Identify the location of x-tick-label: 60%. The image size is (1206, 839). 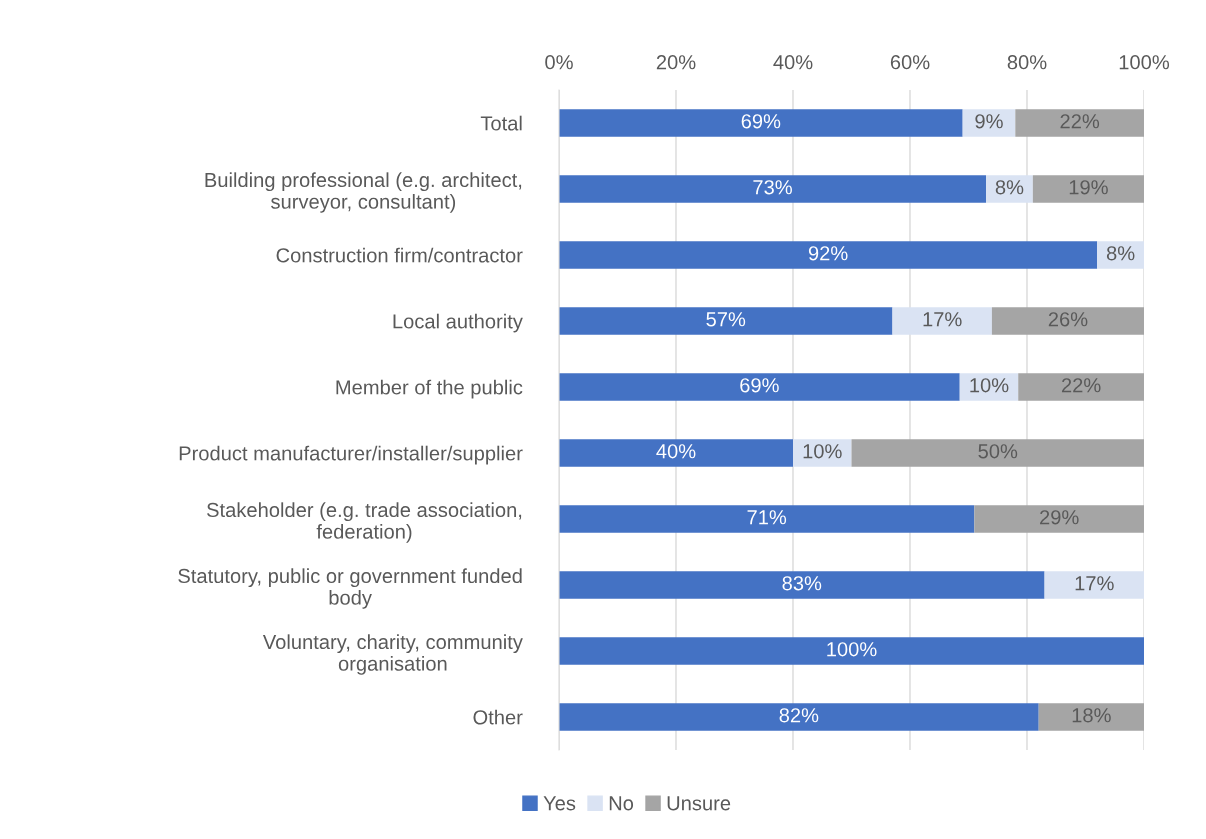
(910, 62).